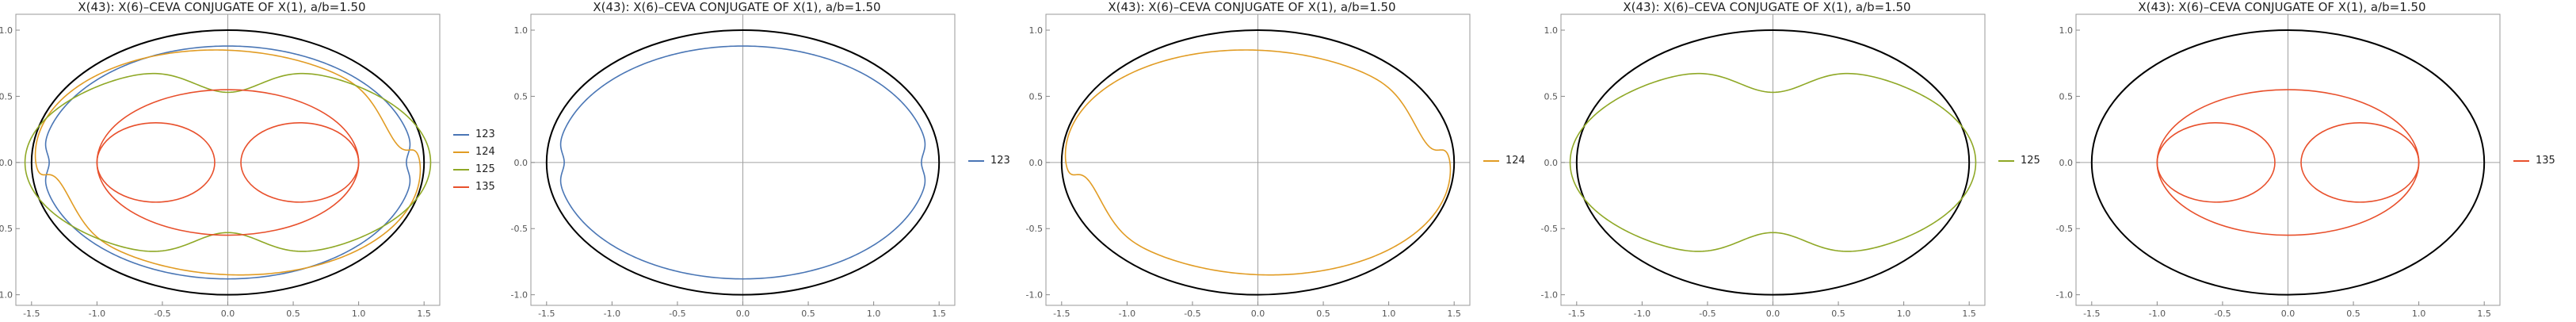  I want to click on legend: 123, so click(999, 161).